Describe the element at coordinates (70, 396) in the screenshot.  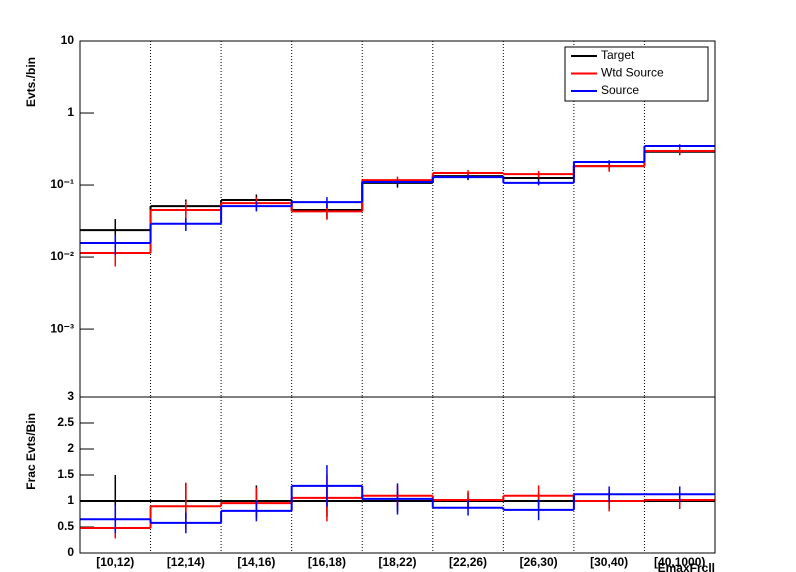
I see `y-tick-label: 3` at that location.